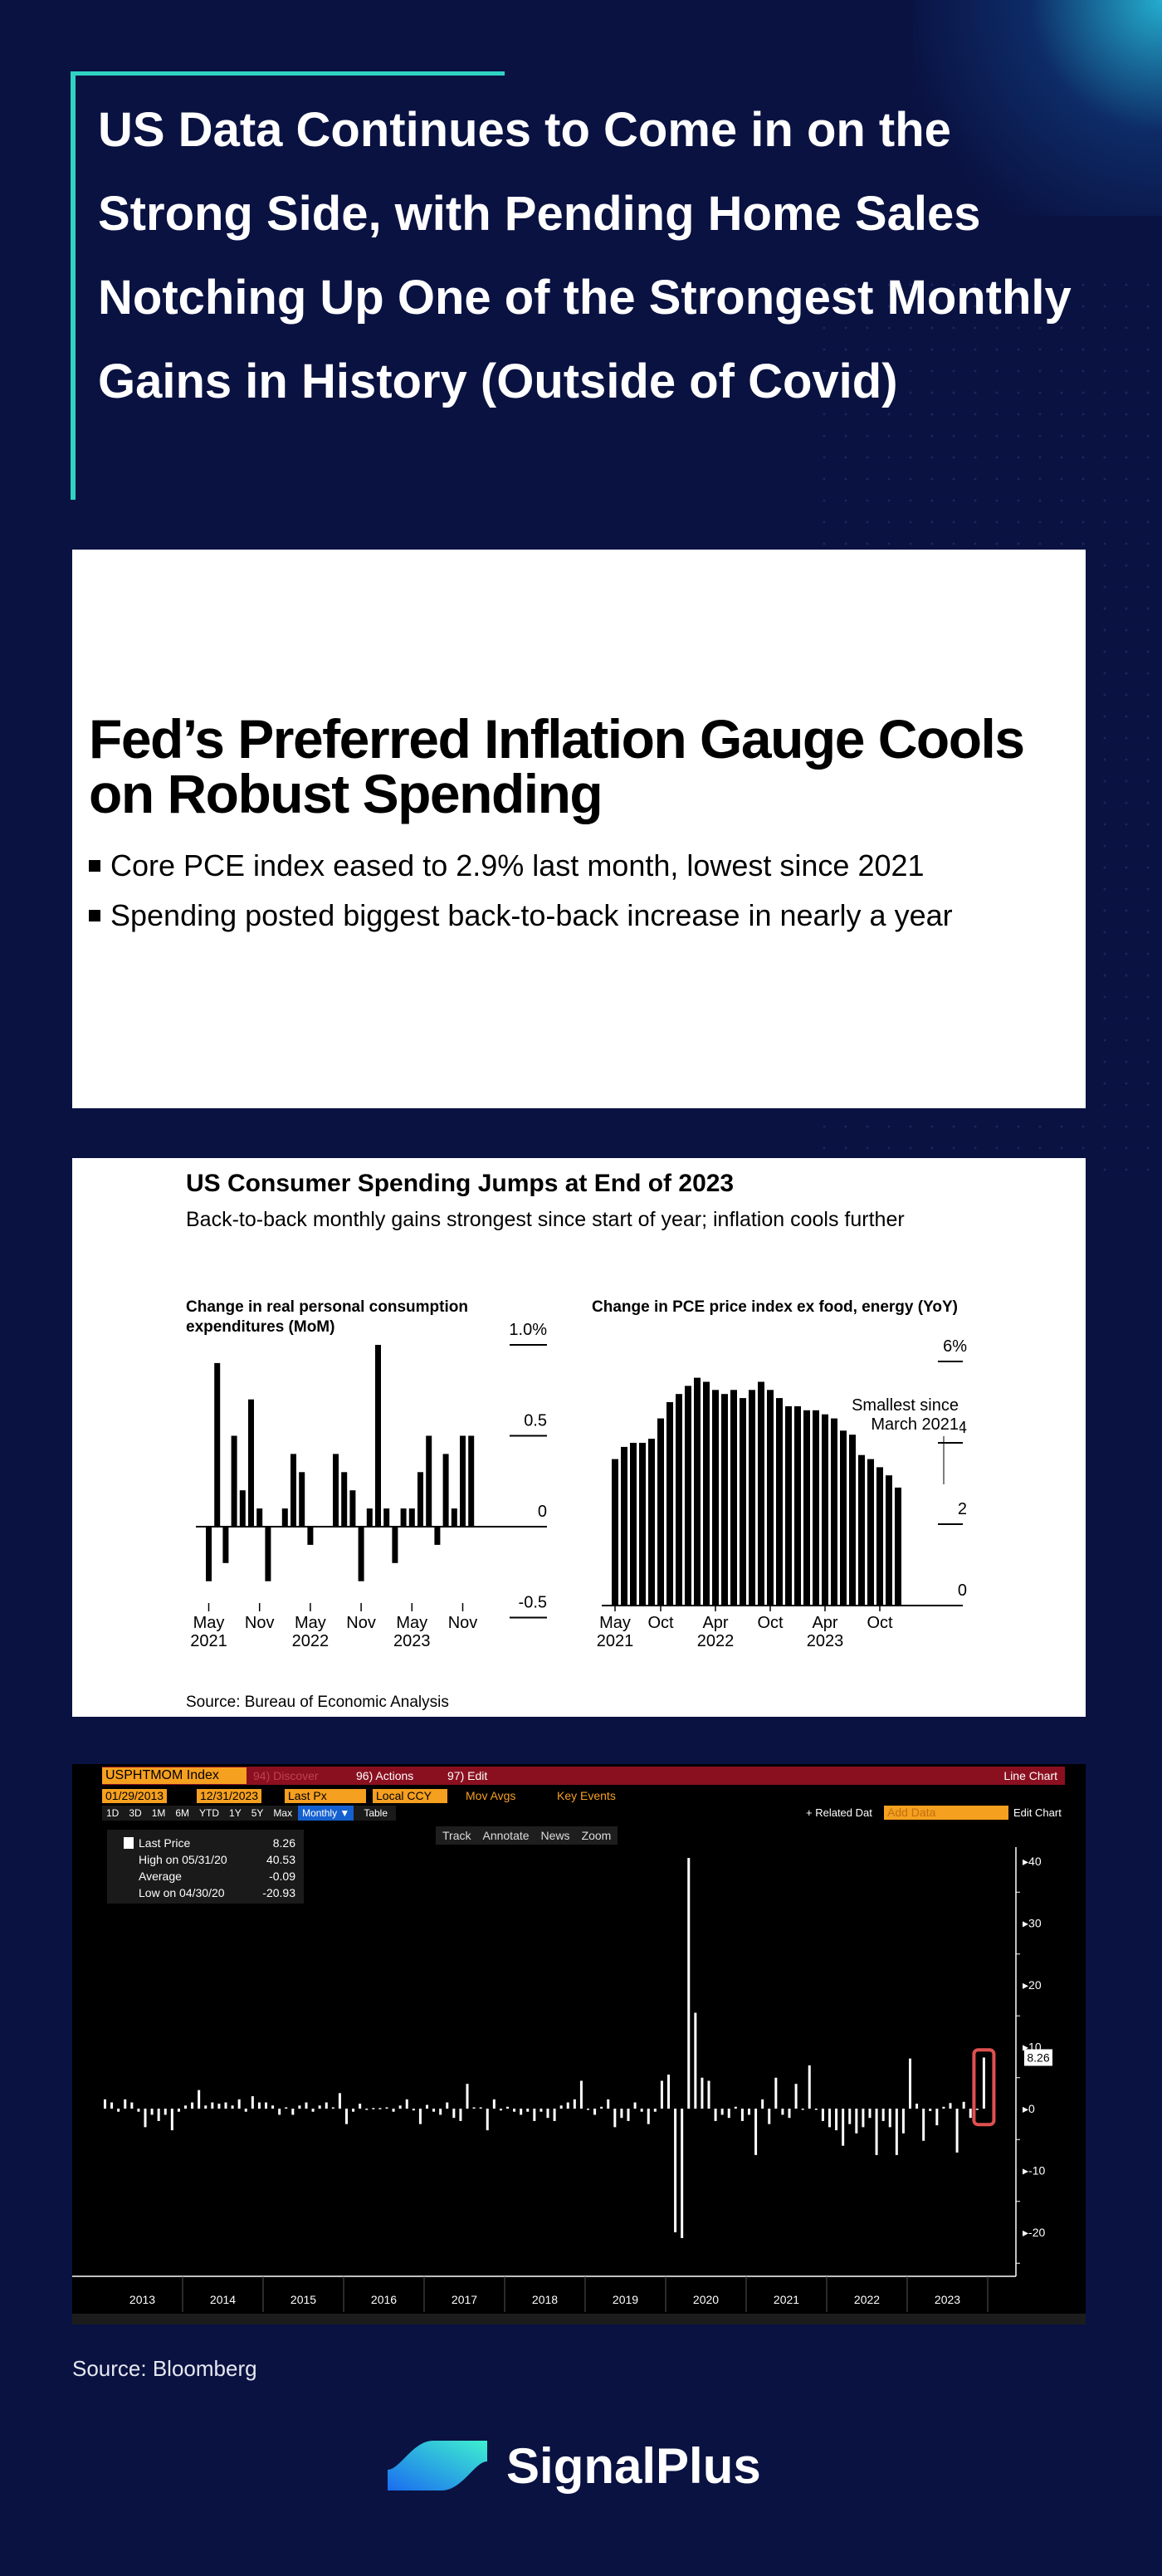 The image size is (1162, 2576). Describe the element at coordinates (236, 1813) in the screenshot. I see `range-button: 1Y` at that location.